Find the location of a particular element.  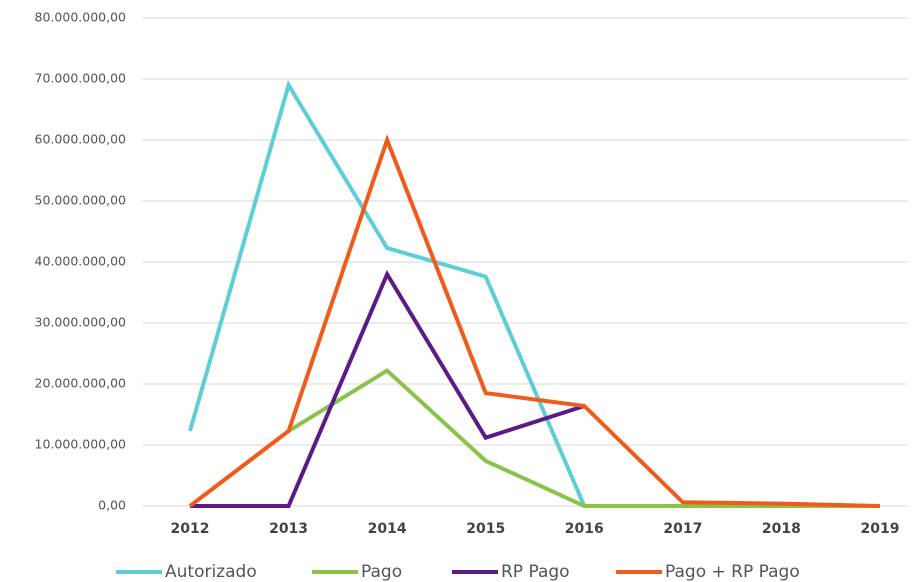

y-tick-label: 0,00 is located at coordinates (112, 505).